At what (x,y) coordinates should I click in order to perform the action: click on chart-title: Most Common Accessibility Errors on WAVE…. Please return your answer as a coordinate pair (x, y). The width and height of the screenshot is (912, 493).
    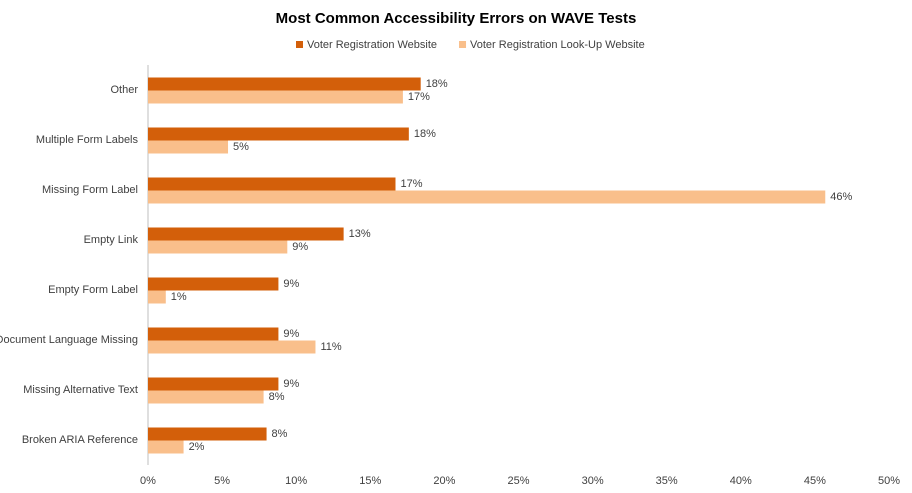
    Looking at the image, I should click on (456, 18).